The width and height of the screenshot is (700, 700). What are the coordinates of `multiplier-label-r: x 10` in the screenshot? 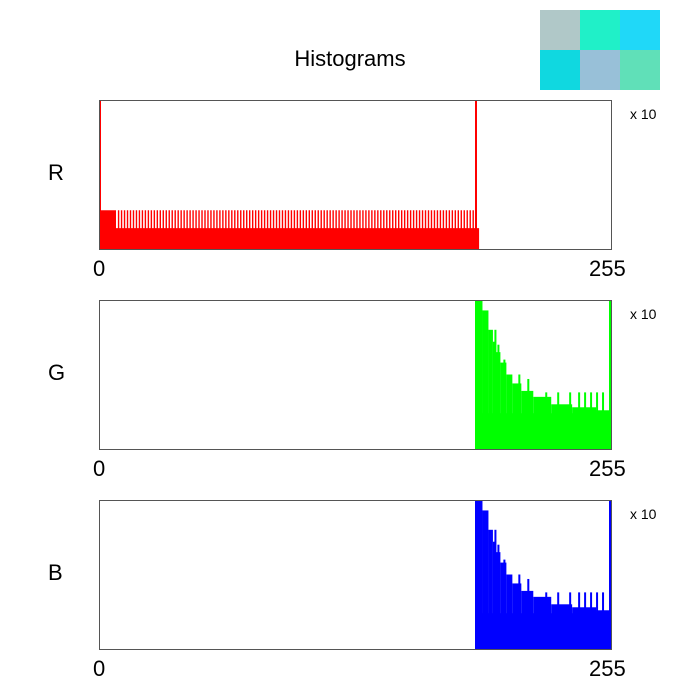 It's located at (643, 114).